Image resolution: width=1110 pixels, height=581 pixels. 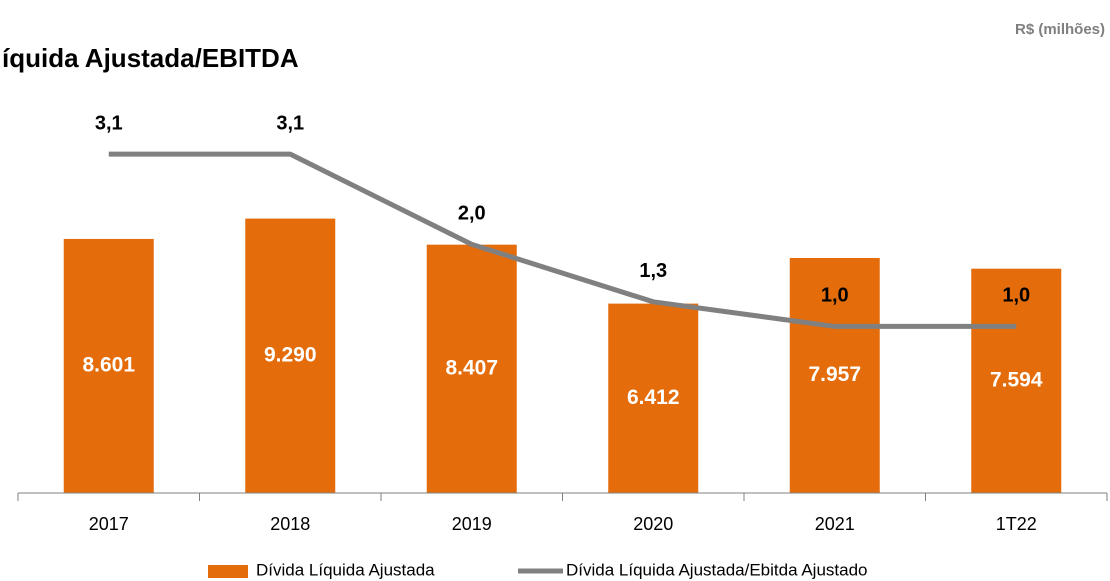 What do you see at coordinates (345, 569) in the screenshot?
I see `legend-label: Dívida Líquida Ajustada` at bounding box center [345, 569].